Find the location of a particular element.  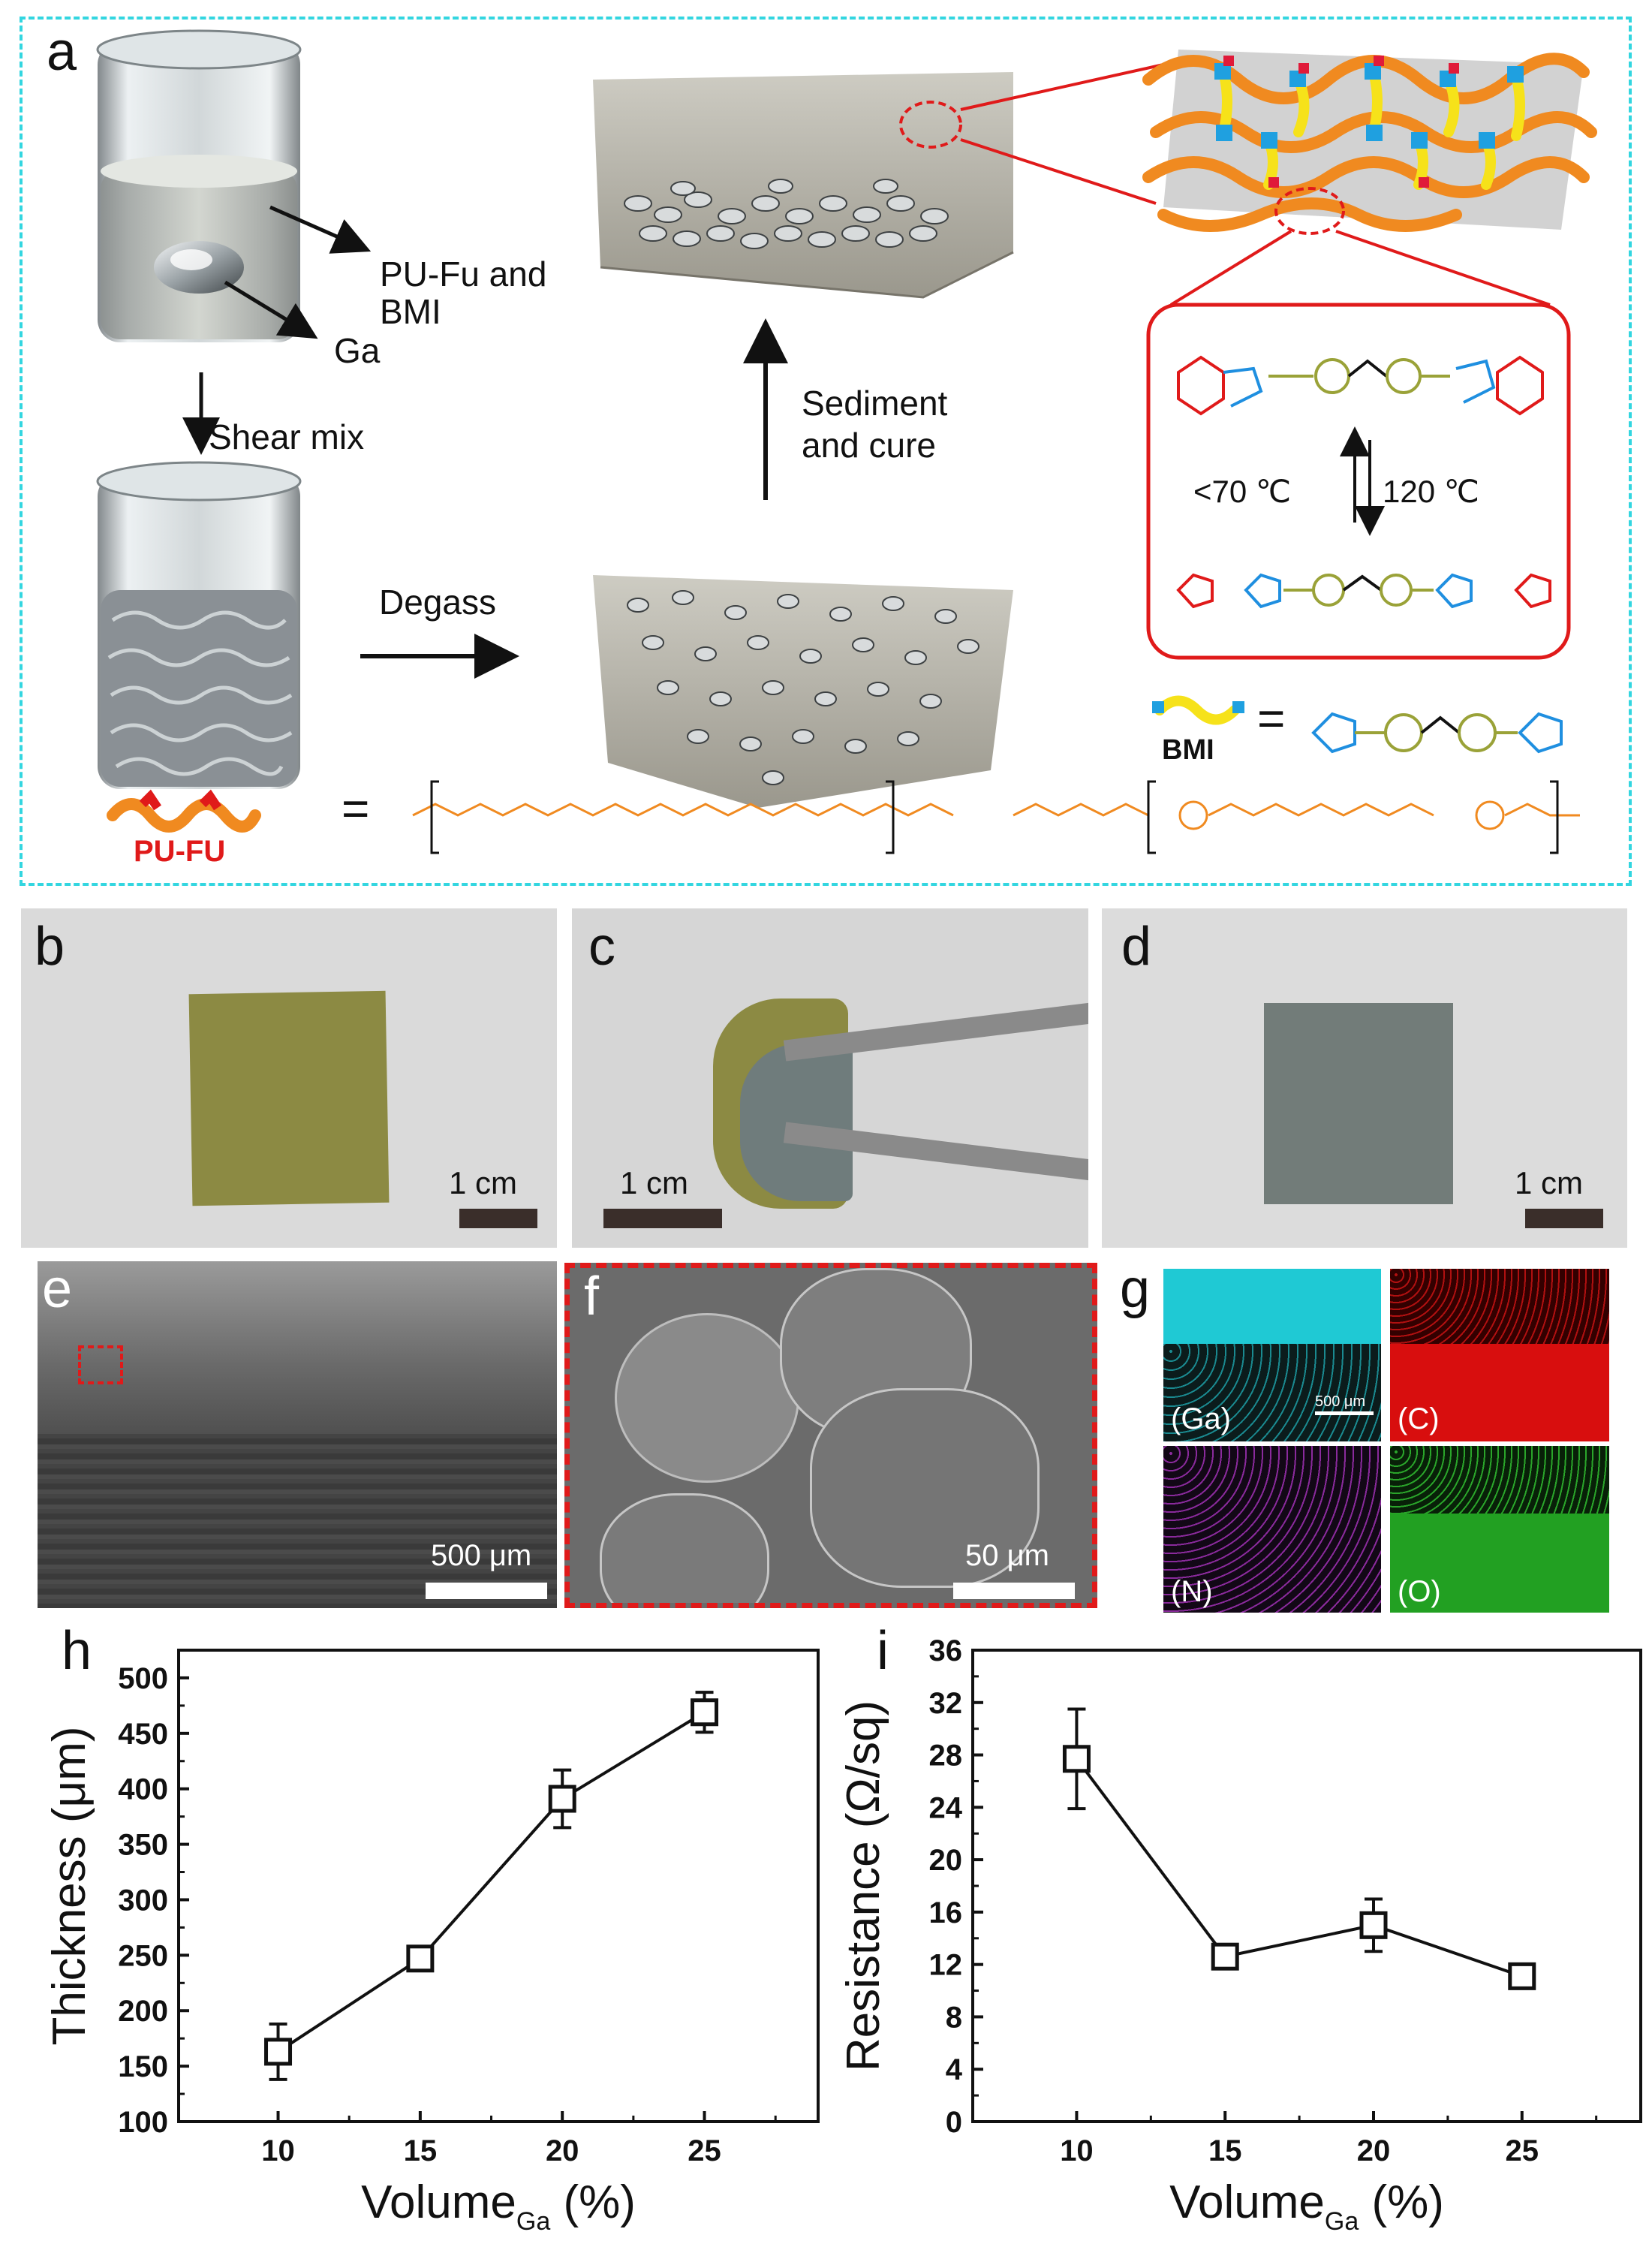

y-tick-label: 250 is located at coordinates (143, 1955).